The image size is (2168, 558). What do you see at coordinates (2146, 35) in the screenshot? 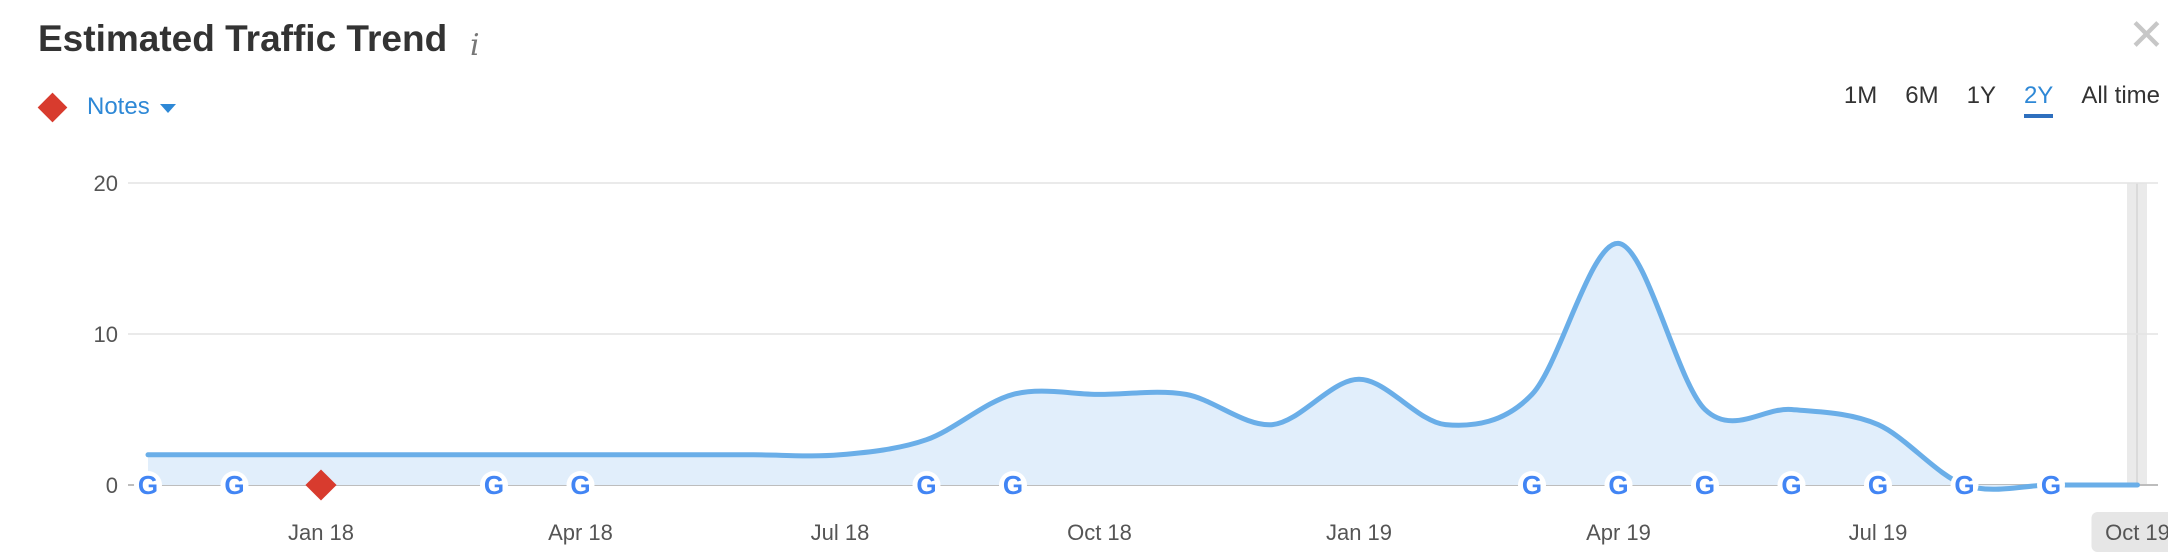
I see `close-icon: ✕` at bounding box center [2146, 35].